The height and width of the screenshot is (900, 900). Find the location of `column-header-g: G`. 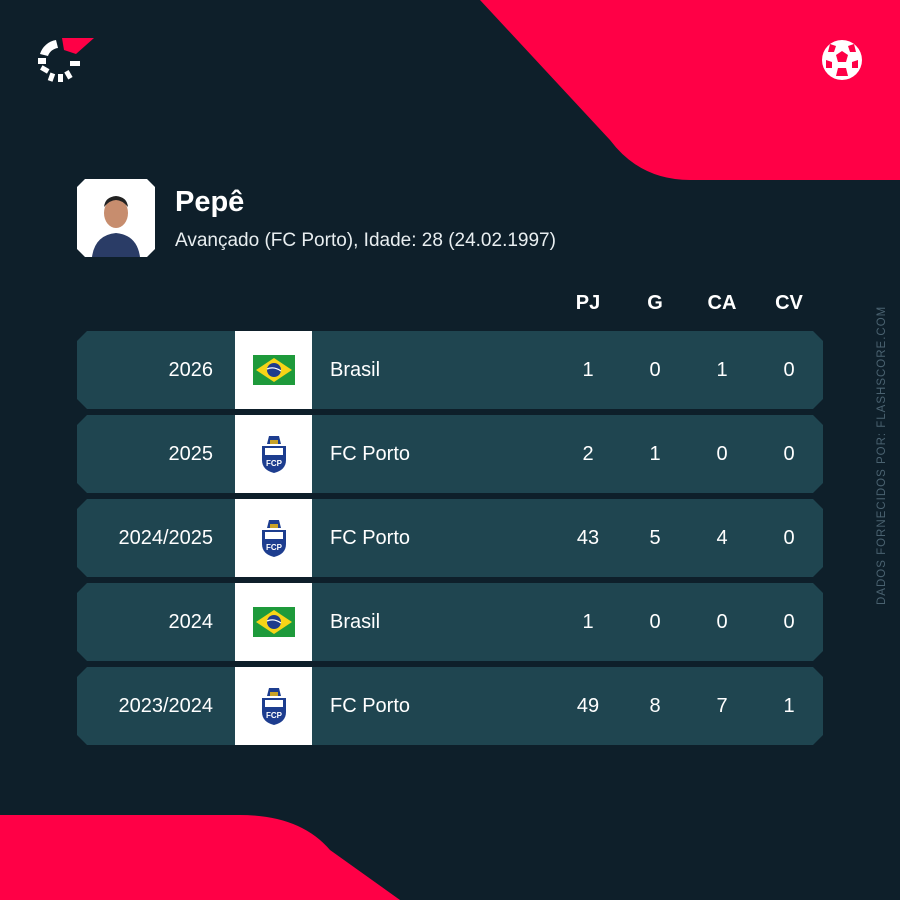

column-header-g: G is located at coordinates (655, 303).